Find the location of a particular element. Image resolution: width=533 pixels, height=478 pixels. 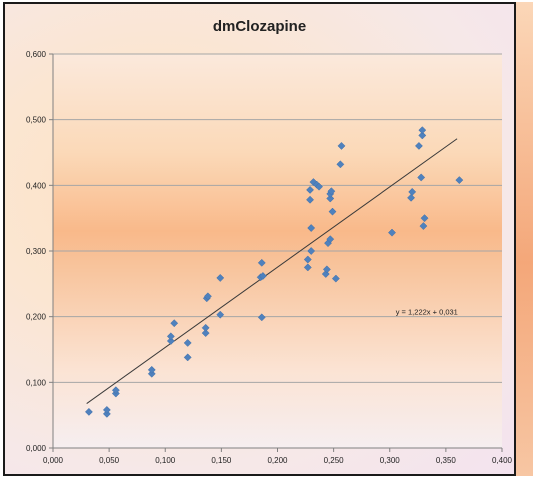

x-tick-label: 0,150 is located at coordinates (221, 460).